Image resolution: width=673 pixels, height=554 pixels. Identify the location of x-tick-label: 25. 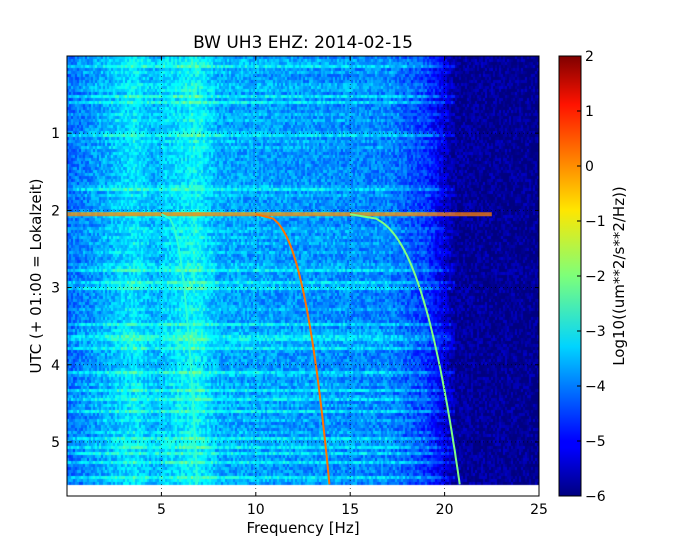
(539, 510).